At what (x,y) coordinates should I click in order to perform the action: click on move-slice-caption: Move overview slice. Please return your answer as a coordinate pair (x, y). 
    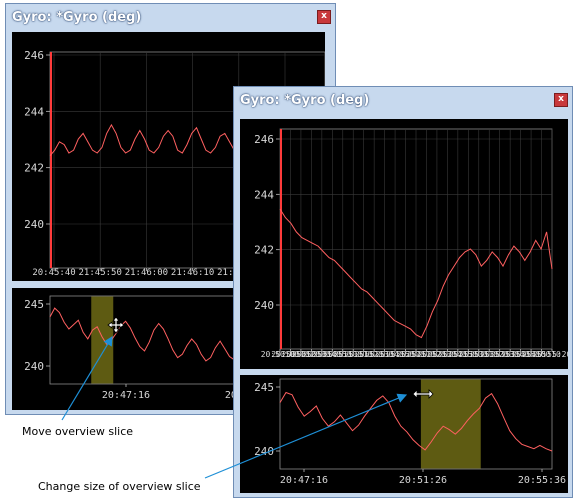
    Looking at the image, I should click on (78, 431).